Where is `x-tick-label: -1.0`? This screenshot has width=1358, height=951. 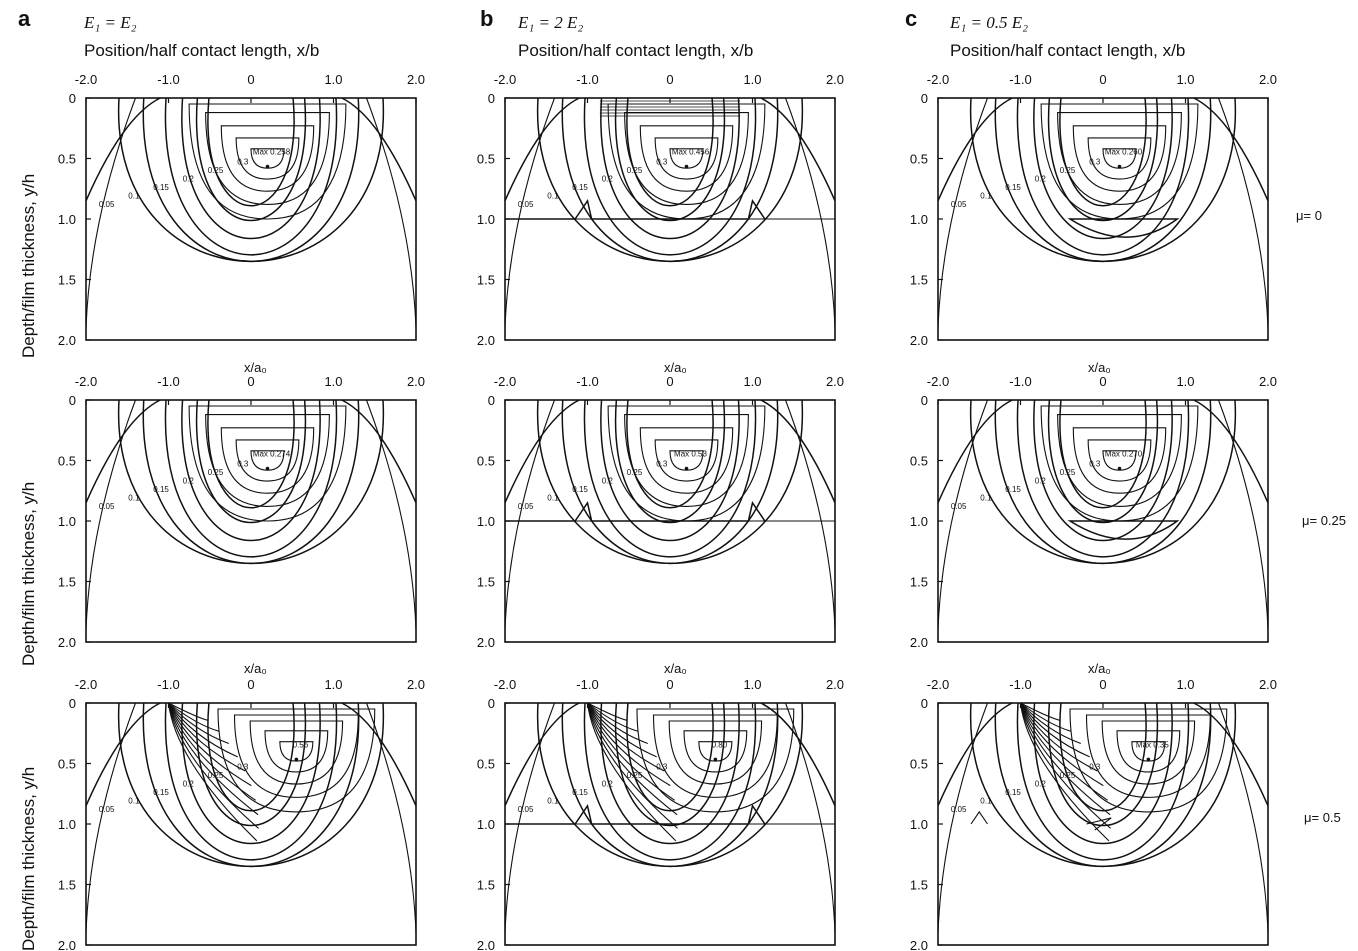 x-tick-label: -1.0 is located at coordinates (168, 79).